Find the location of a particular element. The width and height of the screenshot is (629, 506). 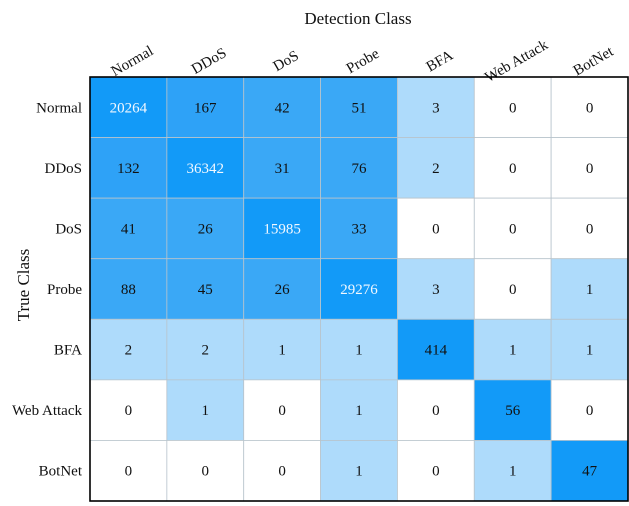

cell-value-label: 167 is located at coordinates (205, 108).